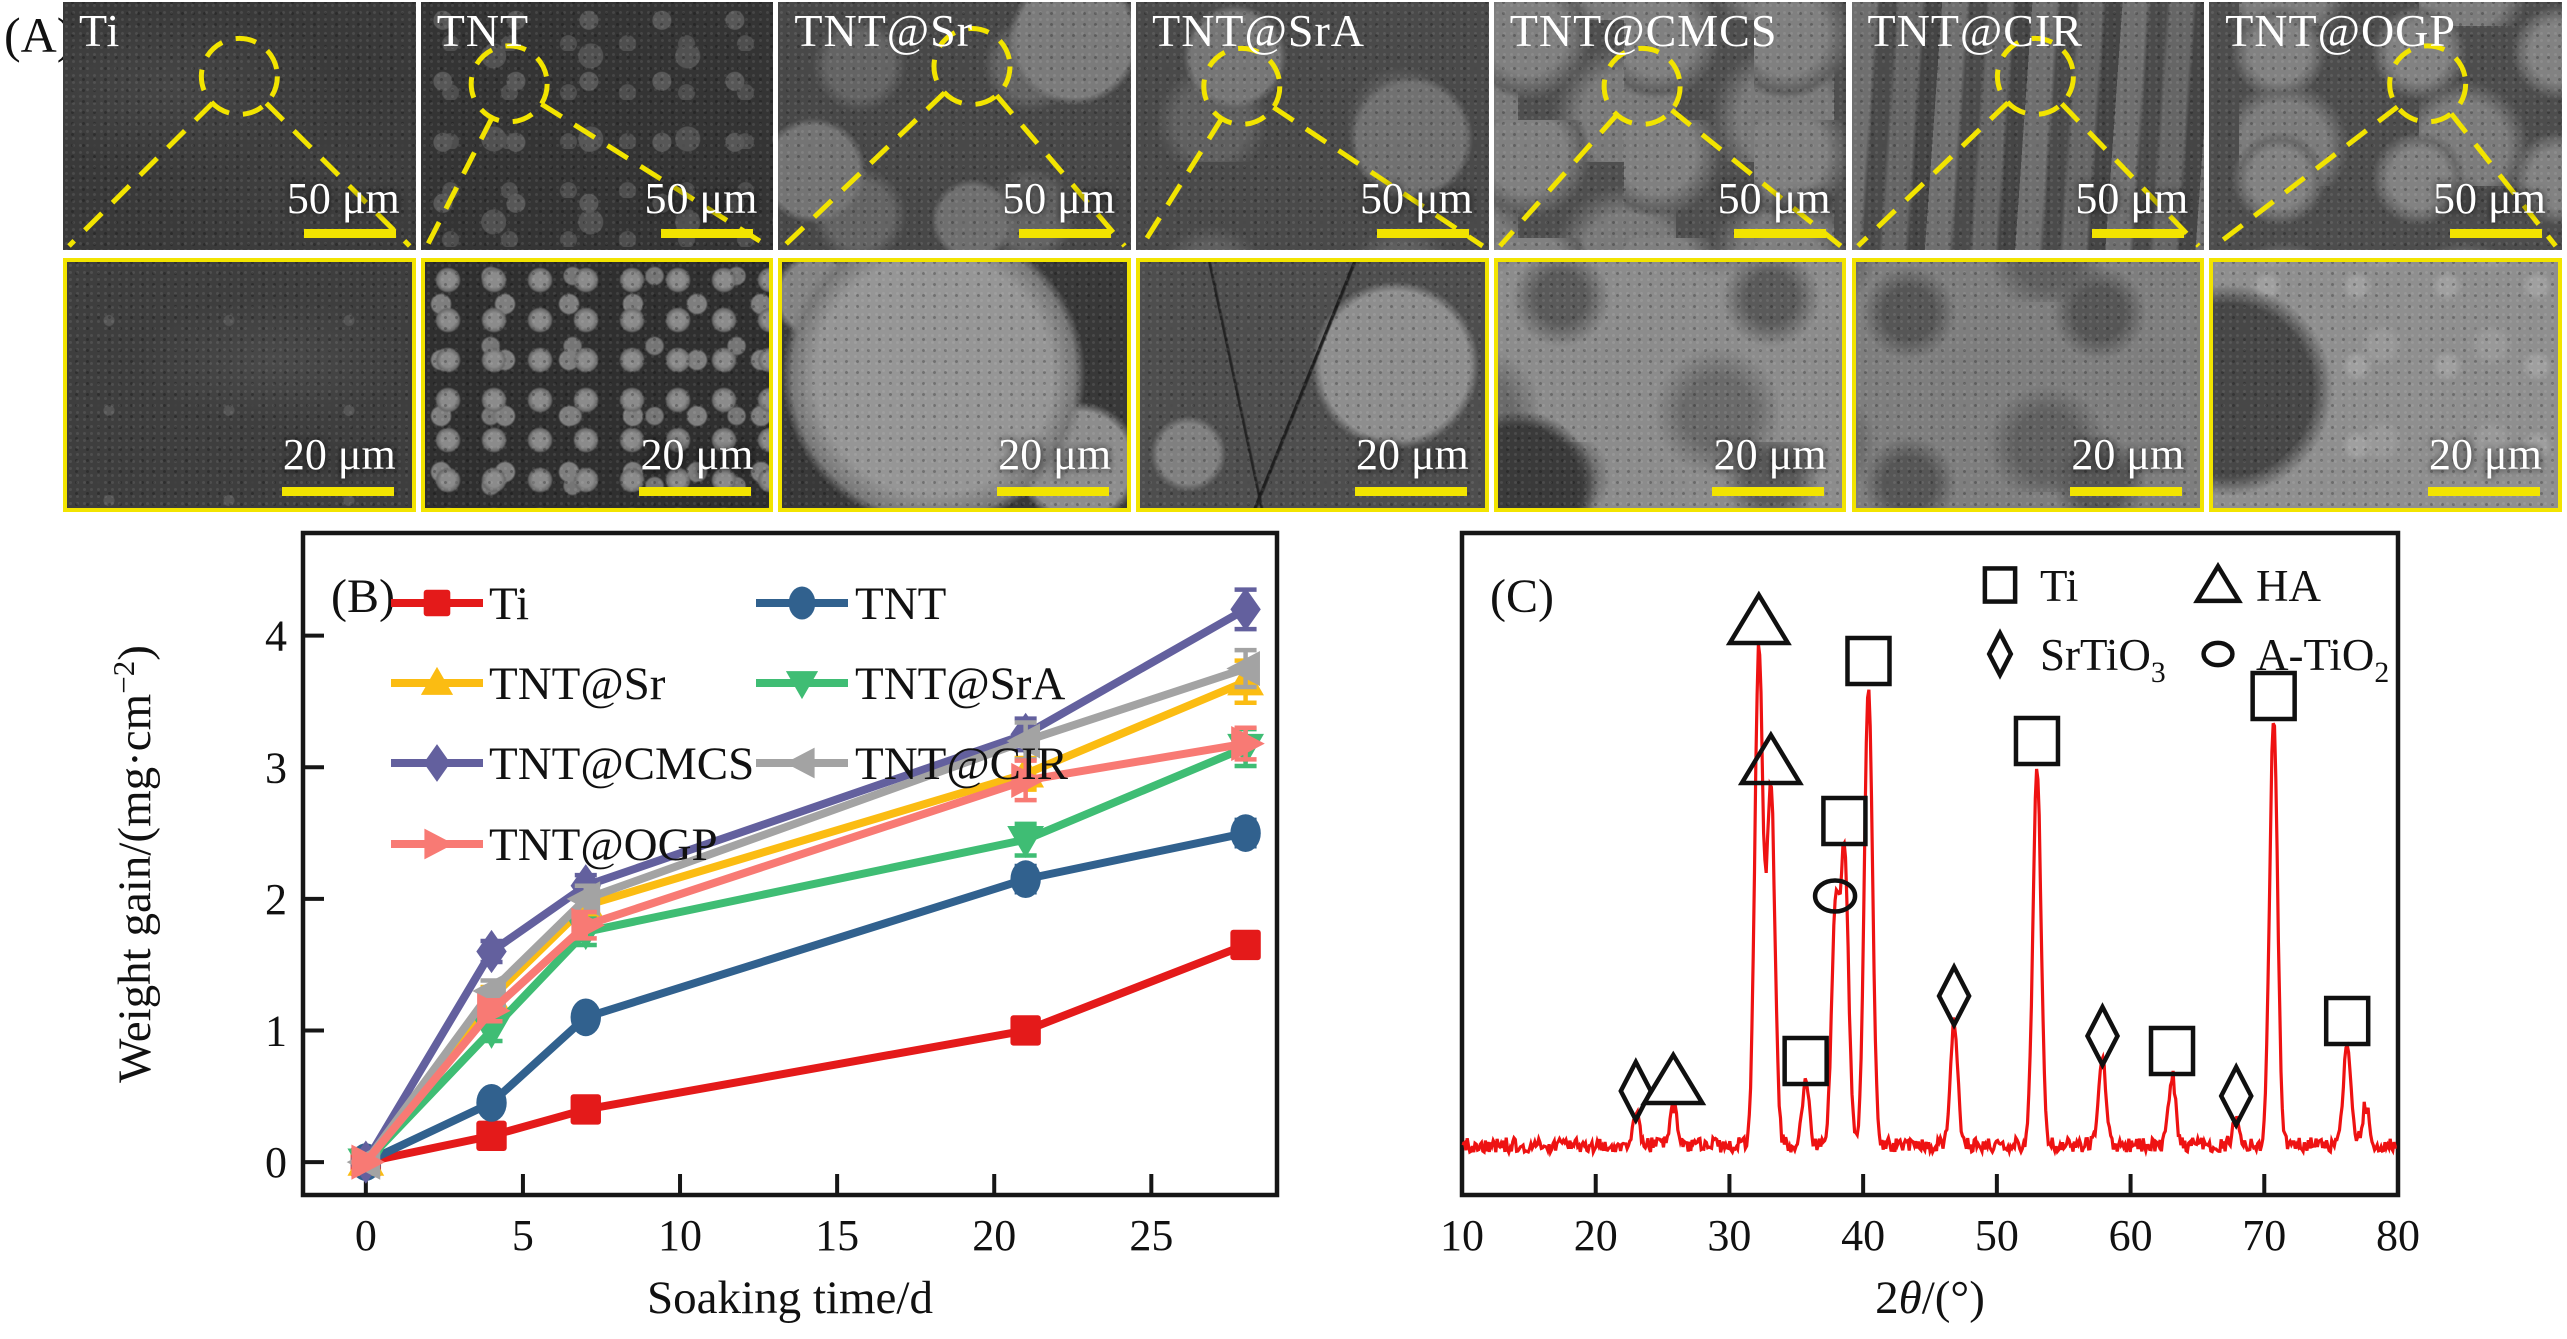 The image size is (2567, 1339). I want to click on c-x-tick-label: 70, so click(2264, 1235).